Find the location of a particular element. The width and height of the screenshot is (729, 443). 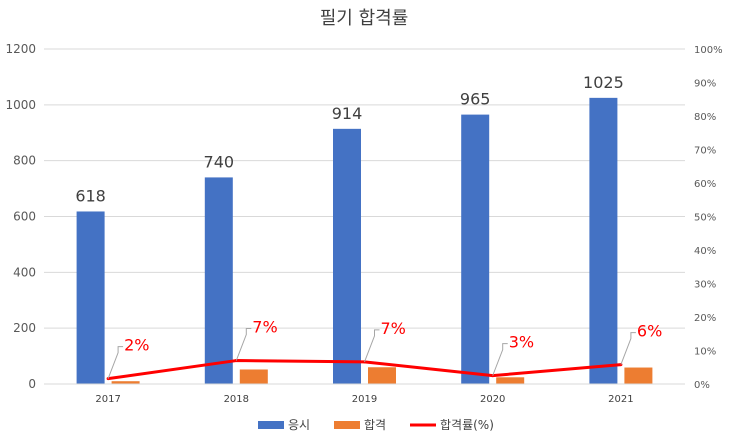

bar-data-label: 1025 is located at coordinates (603, 82).